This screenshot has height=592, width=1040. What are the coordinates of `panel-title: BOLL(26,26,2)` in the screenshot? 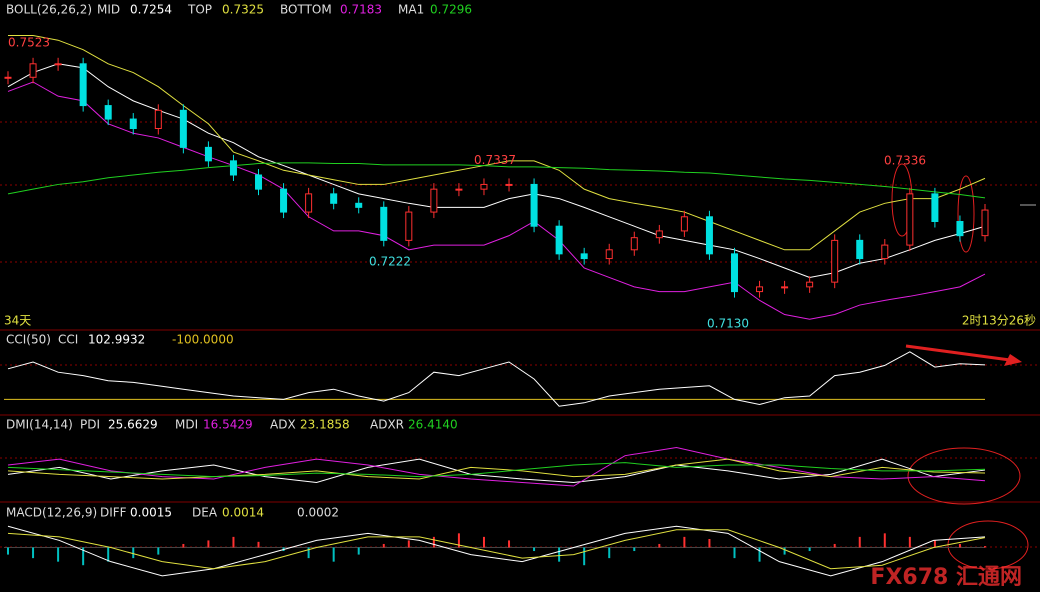 It's located at (49, 10).